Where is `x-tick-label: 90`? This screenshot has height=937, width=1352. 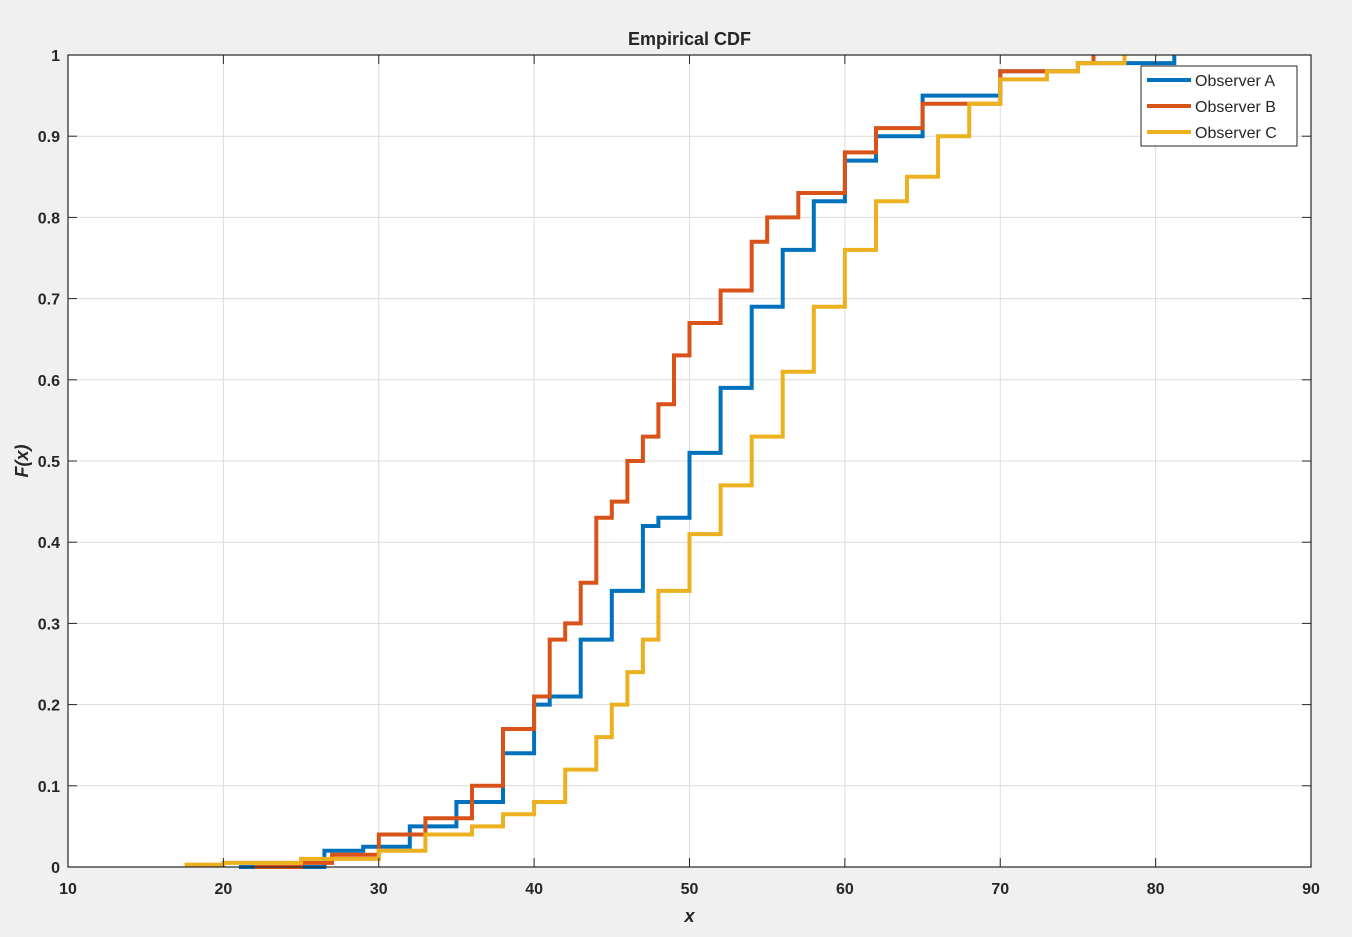
x-tick-label: 90 is located at coordinates (1311, 889).